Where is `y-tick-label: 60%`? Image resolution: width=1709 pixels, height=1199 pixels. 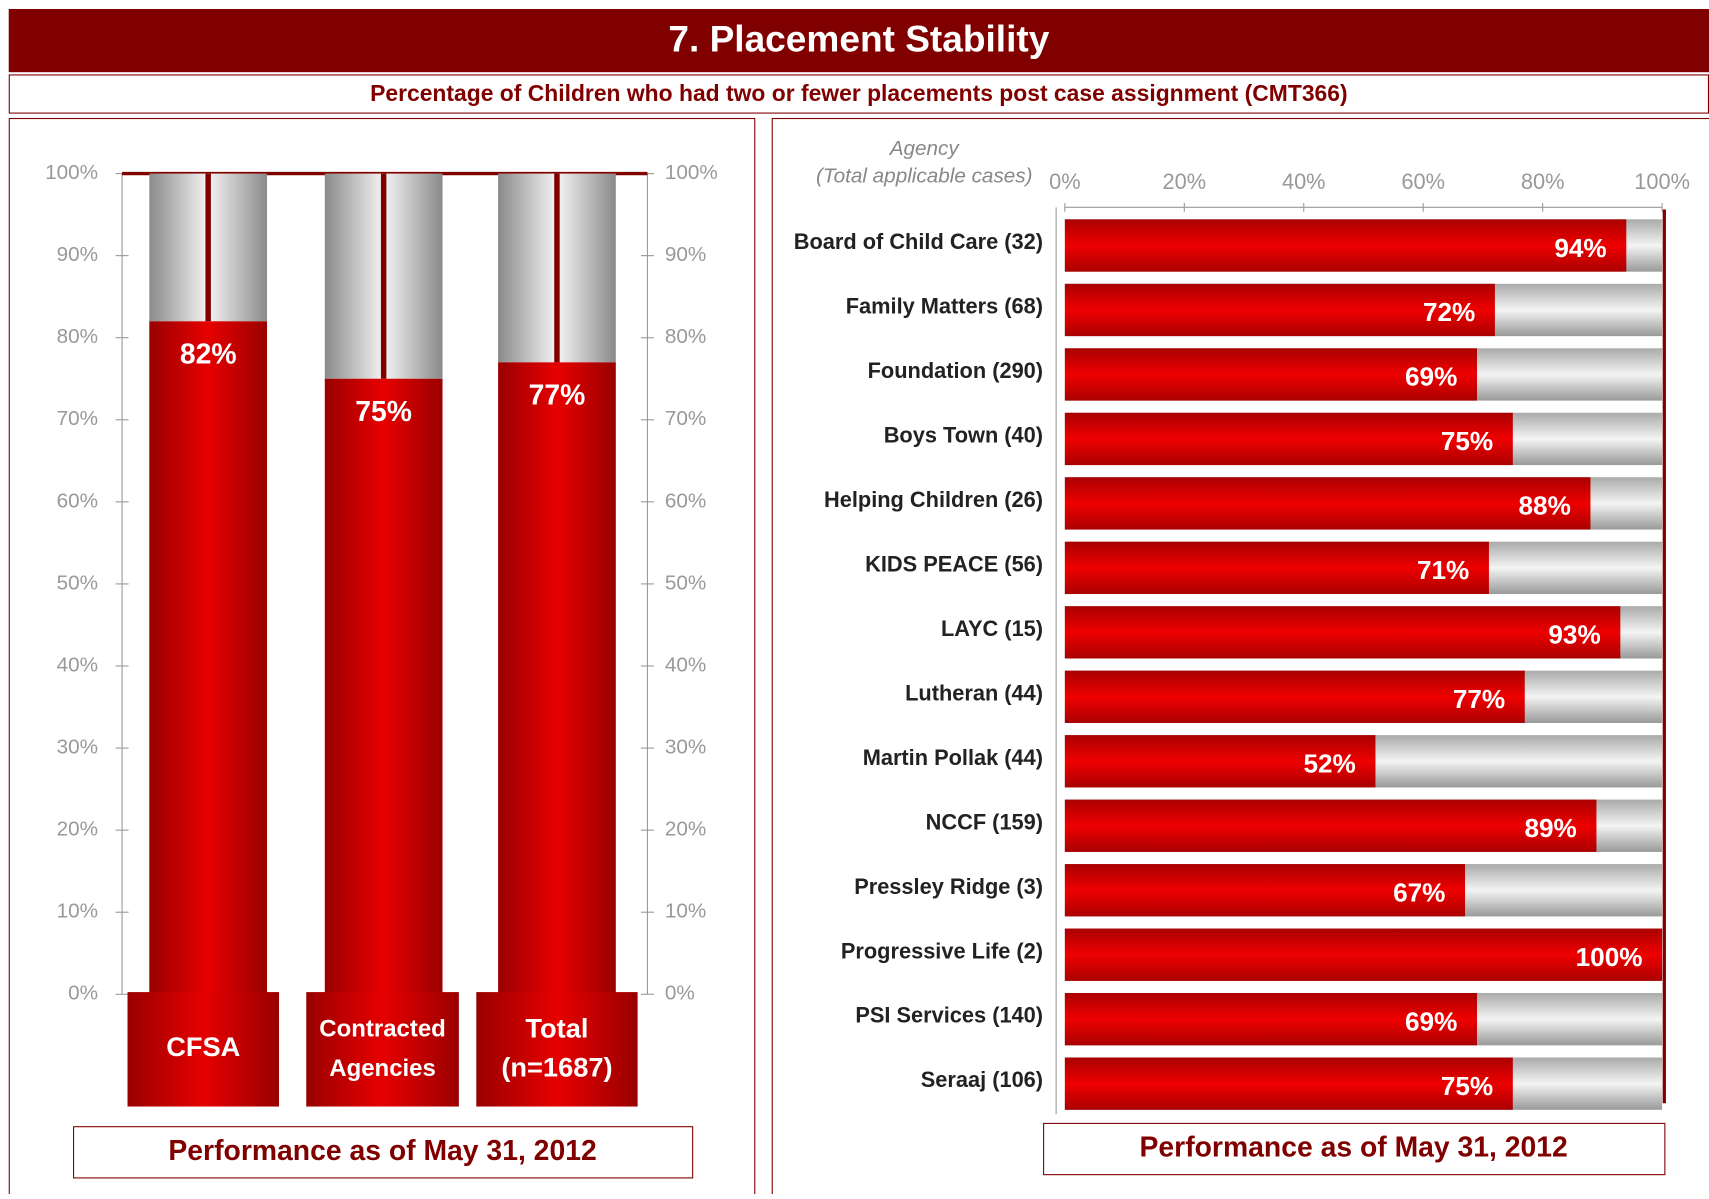
y-tick-label: 60% is located at coordinates (77, 500).